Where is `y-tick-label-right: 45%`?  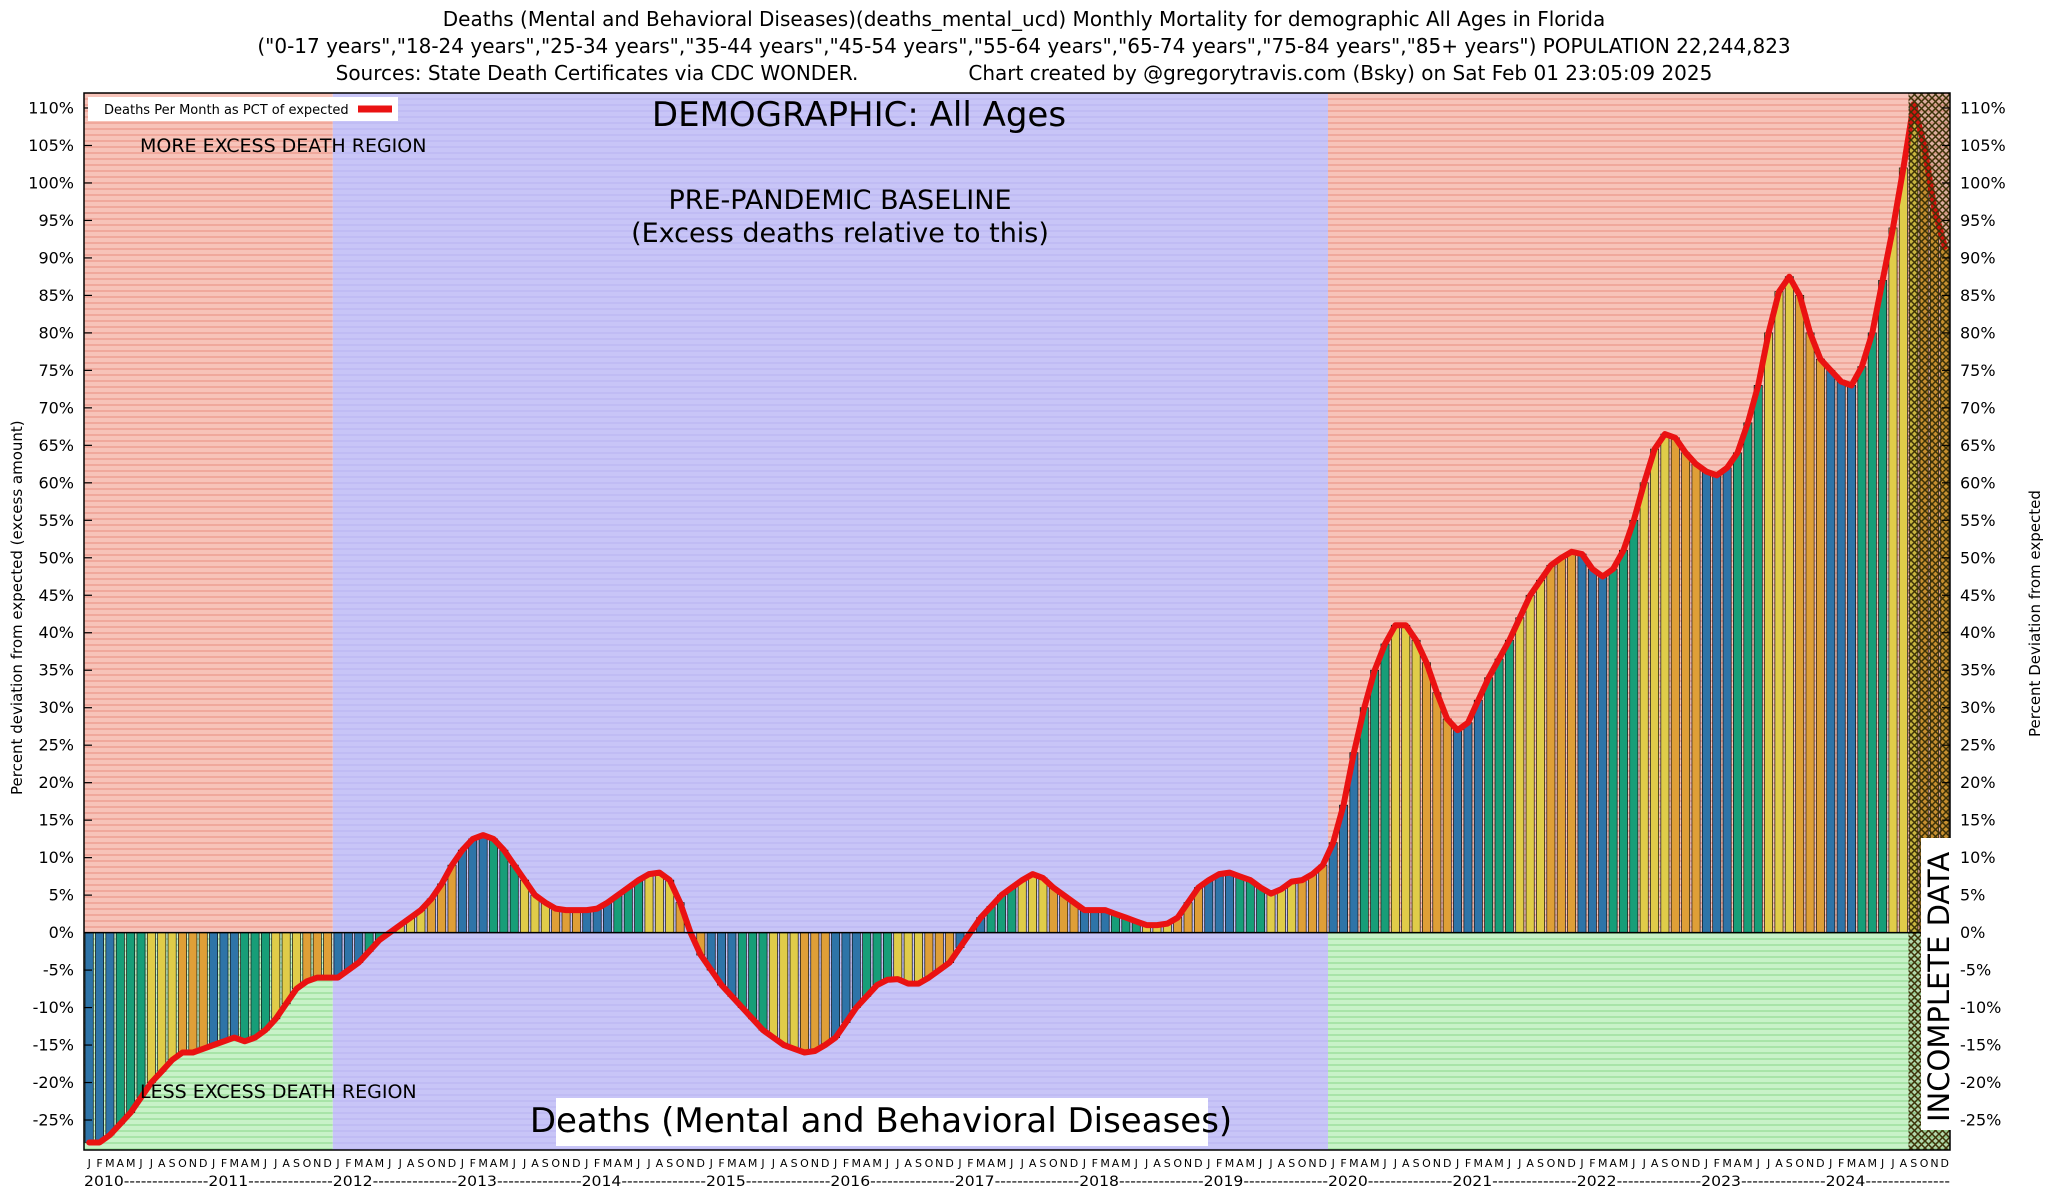
y-tick-label-right: 45% is located at coordinates (1978, 595).